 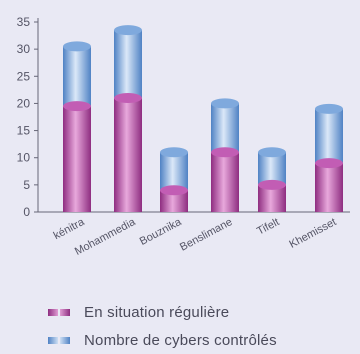 I want to click on x-category-label: Tifelt, so click(x=268, y=227).